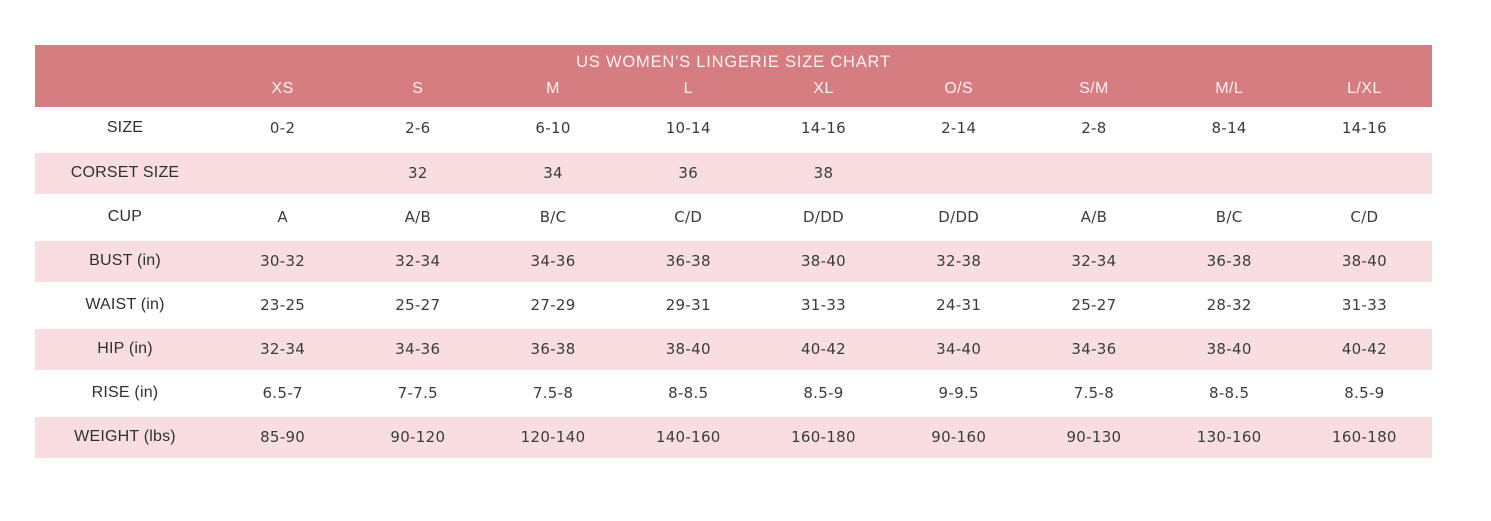  What do you see at coordinates (553, 437) in the screenshot?
I see `table-cell: 120-140` at bounding box center [553, 437].